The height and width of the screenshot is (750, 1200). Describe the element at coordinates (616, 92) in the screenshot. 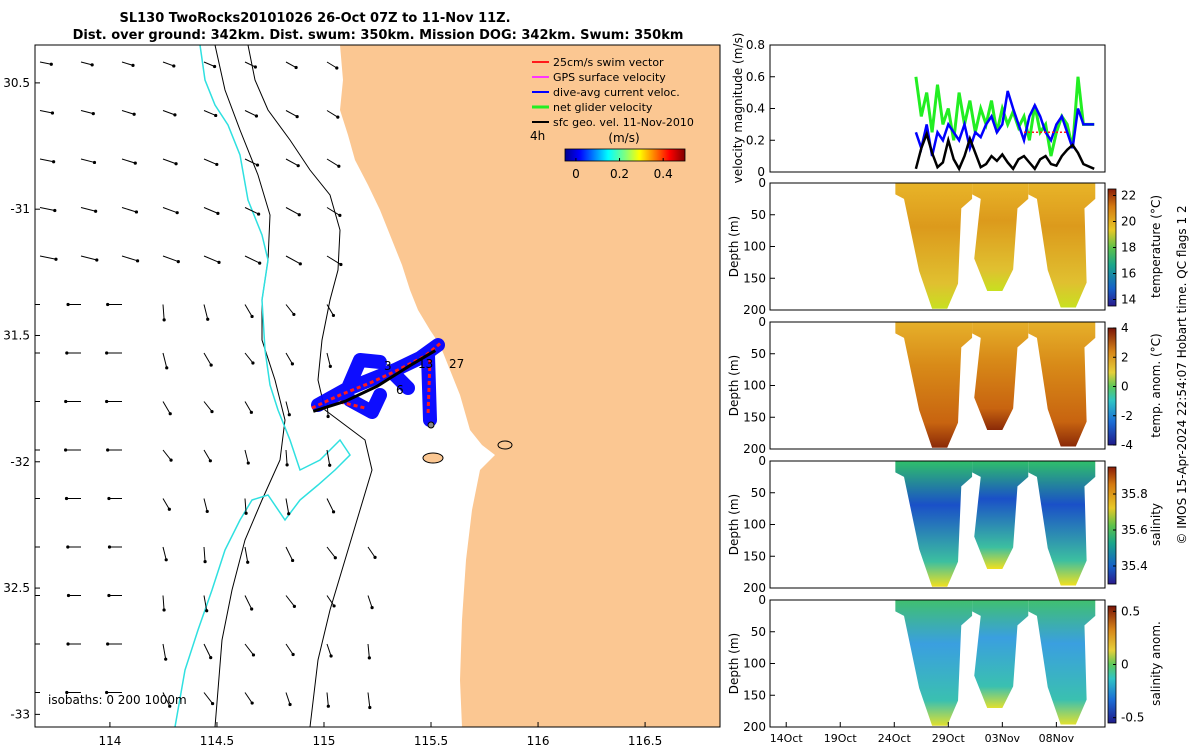

I see `legend-label-diveavg: dive-avg current veloc.` at that location.